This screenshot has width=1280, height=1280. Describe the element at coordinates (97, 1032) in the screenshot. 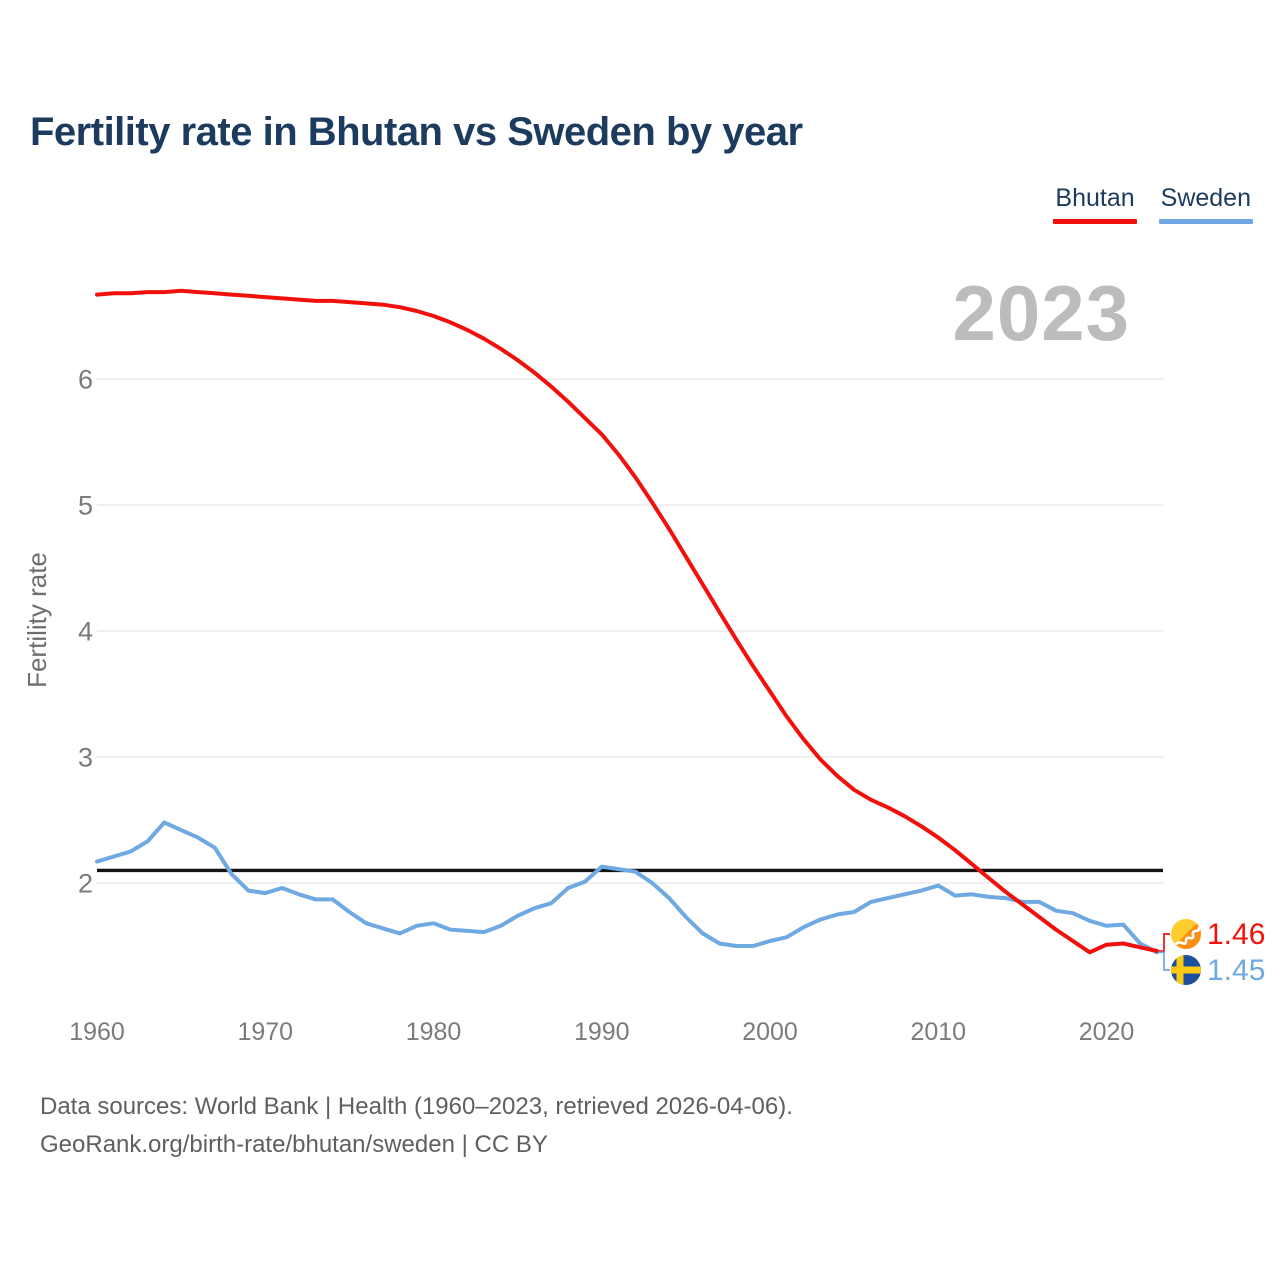

I see `x-tick-label: 1960` at that location.